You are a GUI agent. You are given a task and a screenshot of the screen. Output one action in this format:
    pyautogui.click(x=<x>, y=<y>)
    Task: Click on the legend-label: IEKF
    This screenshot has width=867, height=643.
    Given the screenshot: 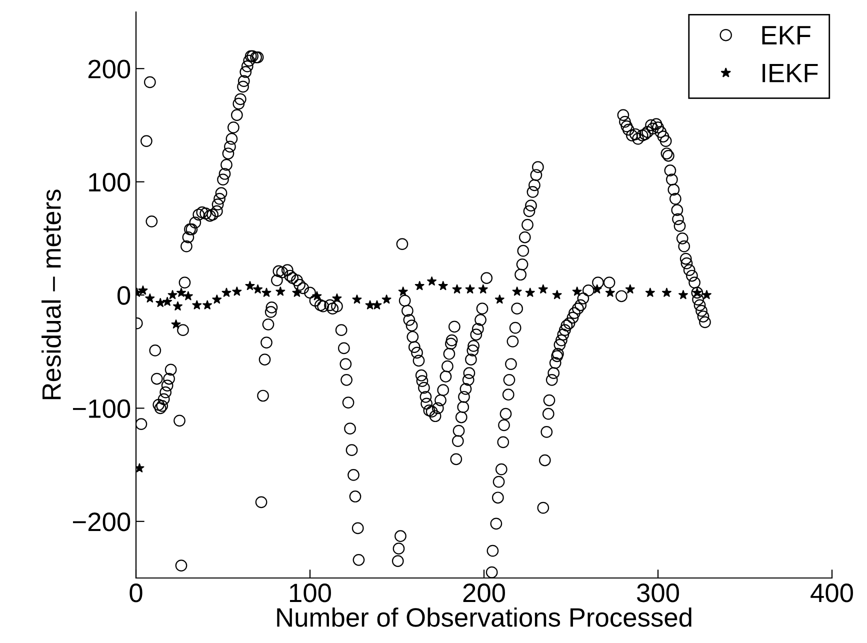 What is the action you would take?
    pyautogui.click(x=790, y=73)
    